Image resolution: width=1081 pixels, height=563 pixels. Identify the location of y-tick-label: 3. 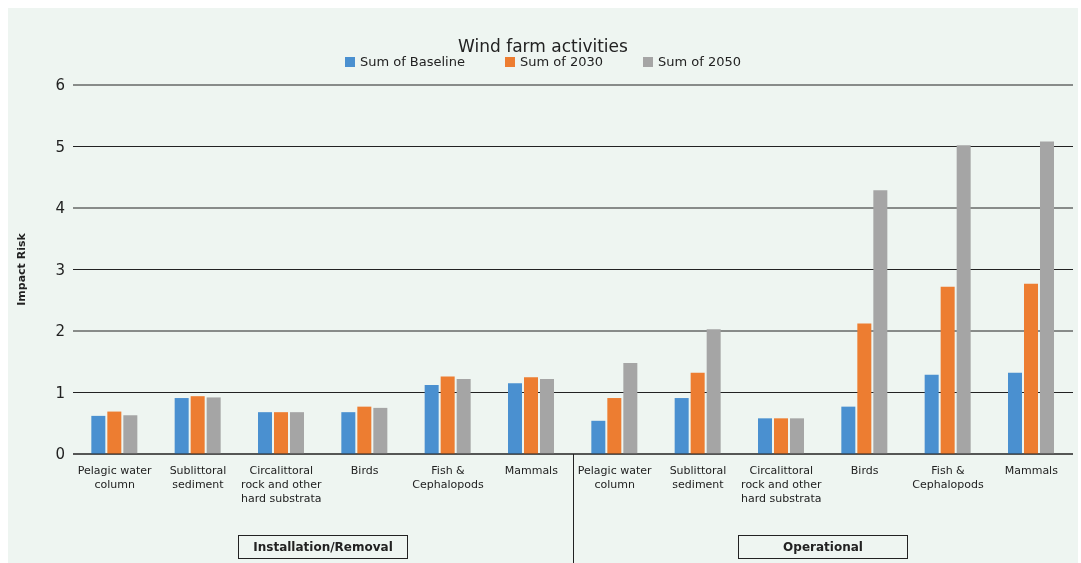
(60, 269).